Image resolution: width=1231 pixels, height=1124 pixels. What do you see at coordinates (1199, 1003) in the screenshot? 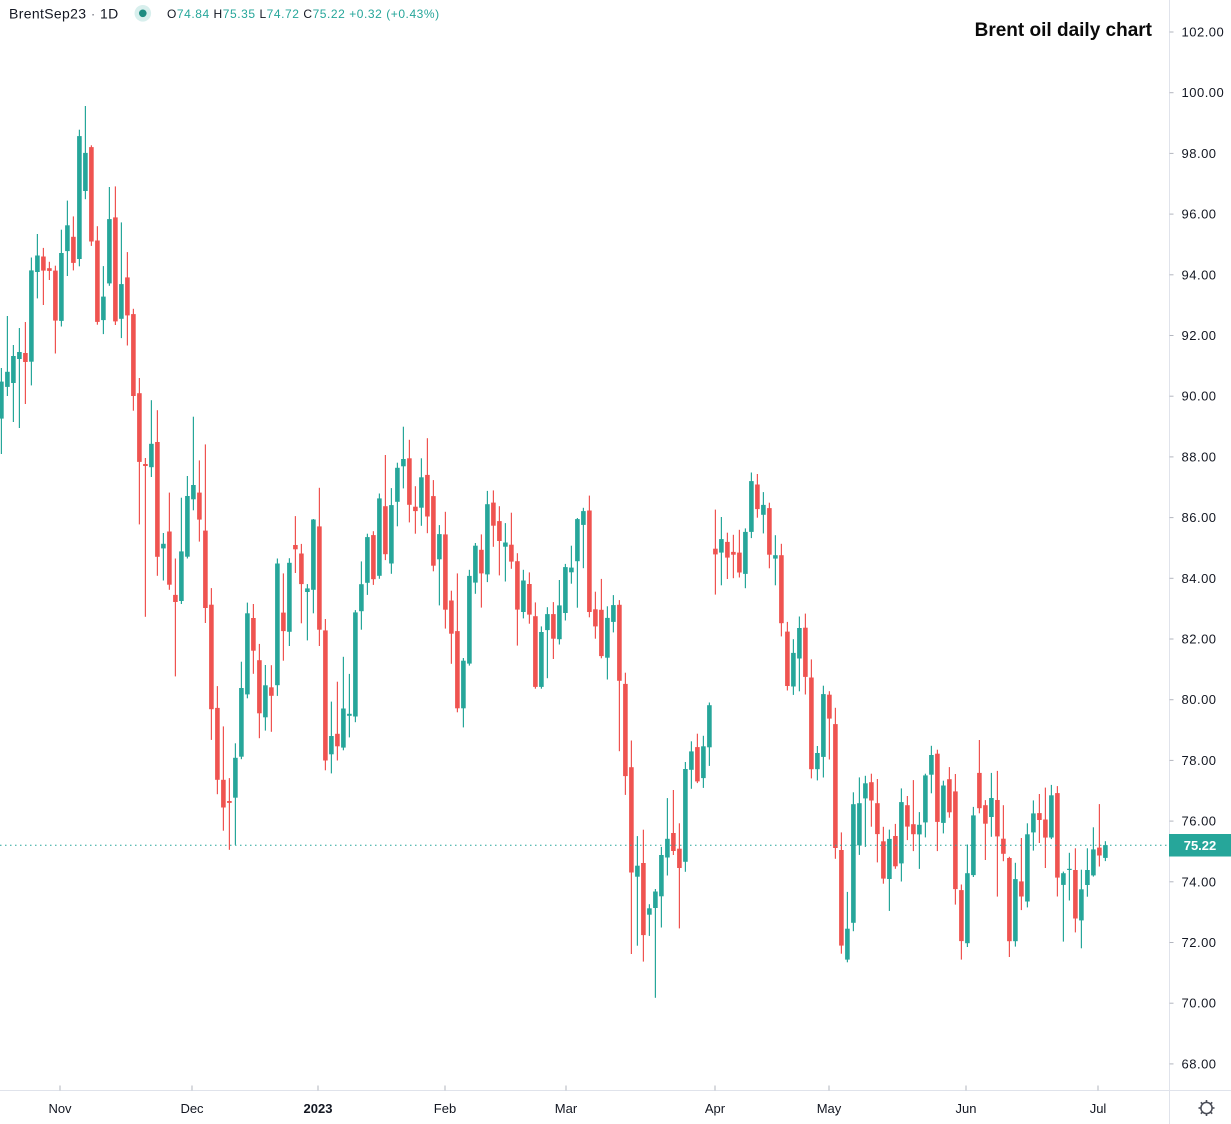
I see `svg-text: 70.00` at bounding box center [1199, 1003].